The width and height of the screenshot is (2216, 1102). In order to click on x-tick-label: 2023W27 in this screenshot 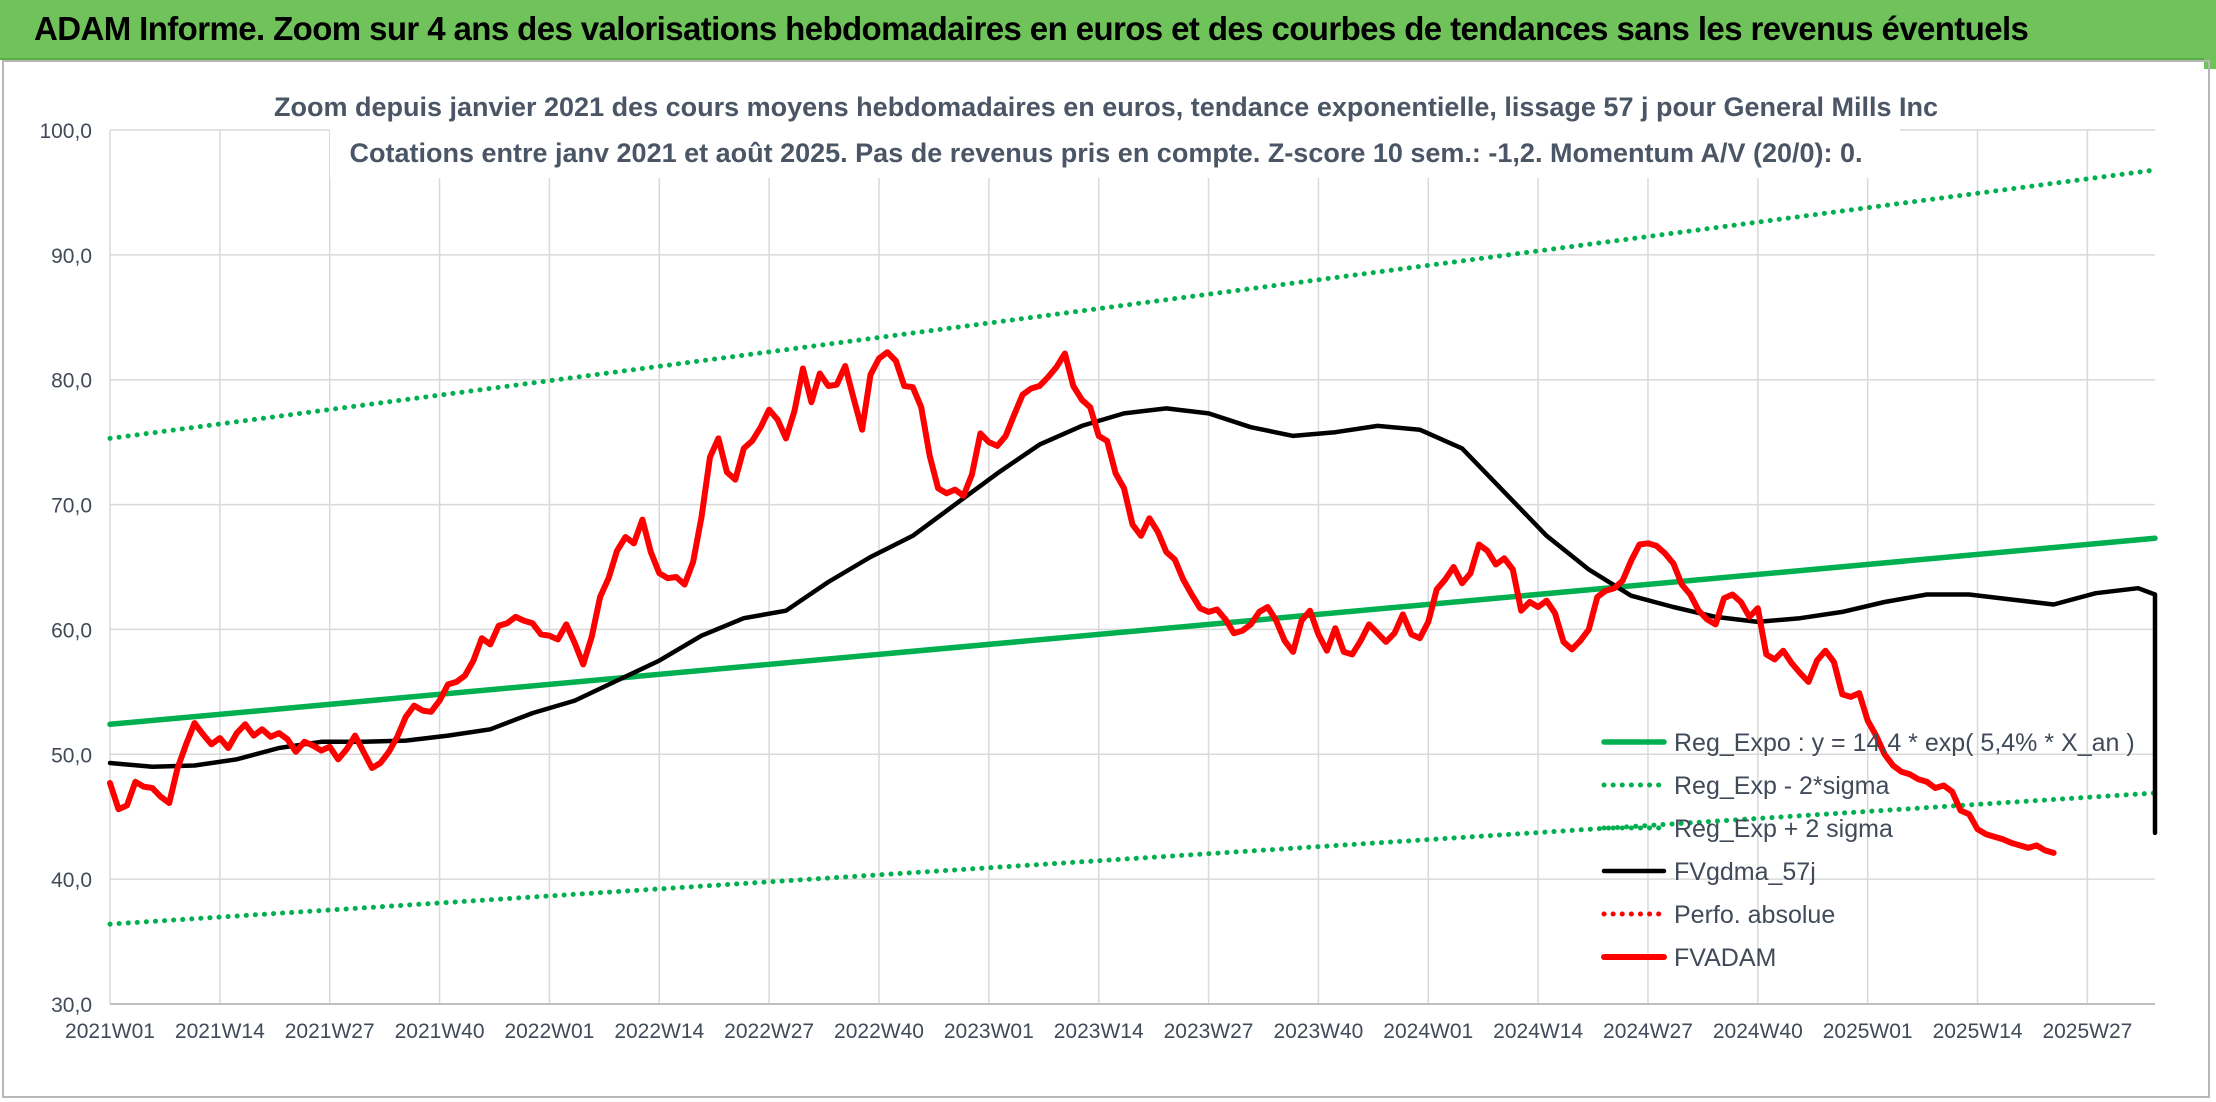, I will do `click(1209, 1031)`.